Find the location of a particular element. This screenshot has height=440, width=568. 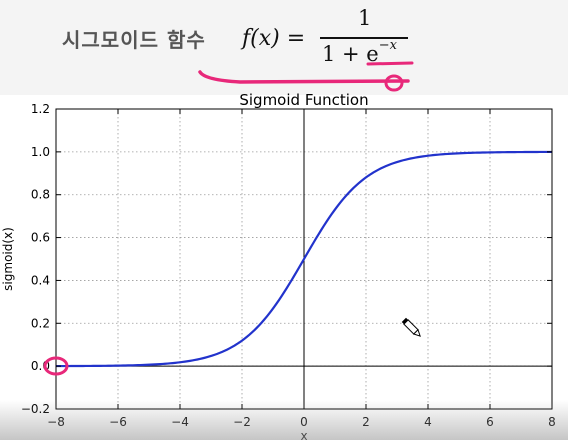

y-axis-label: sigmoid(x) is located at coordinates (8, 259).